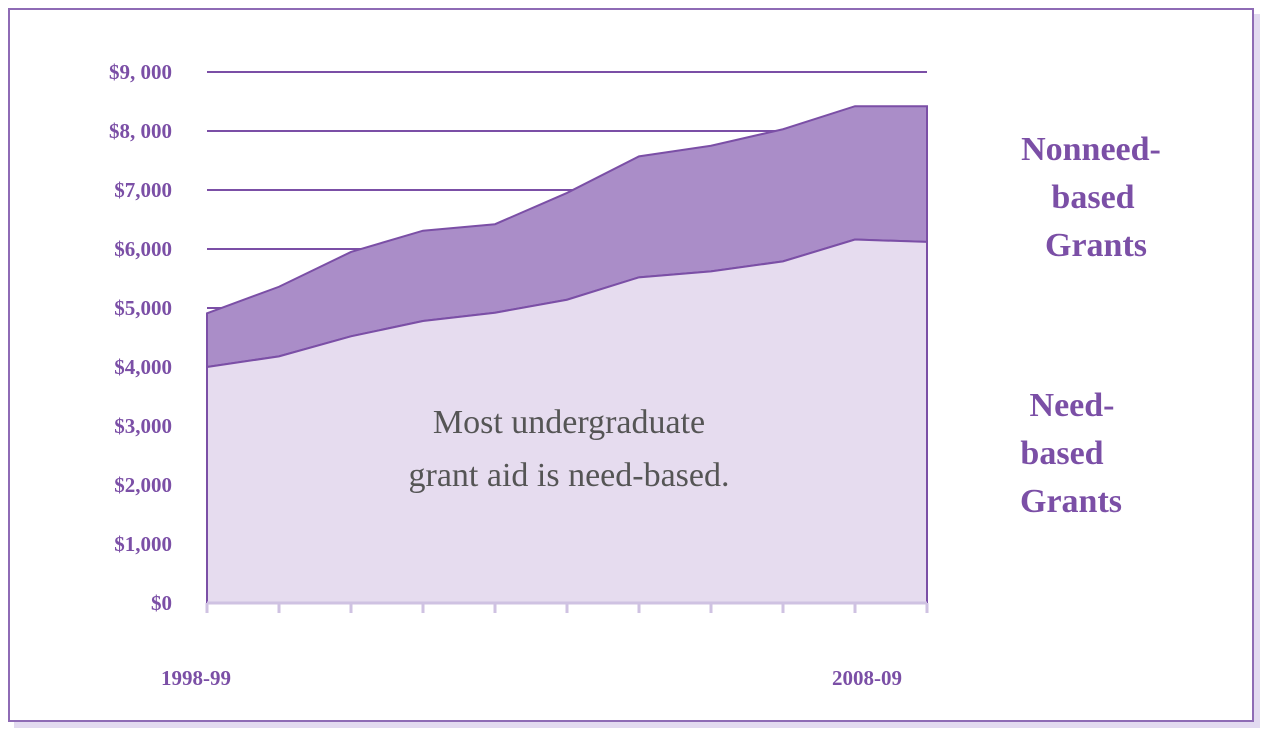 The image size is (1262, 731). I want to click on y-tick-label: $7,000, so click(143, 190).